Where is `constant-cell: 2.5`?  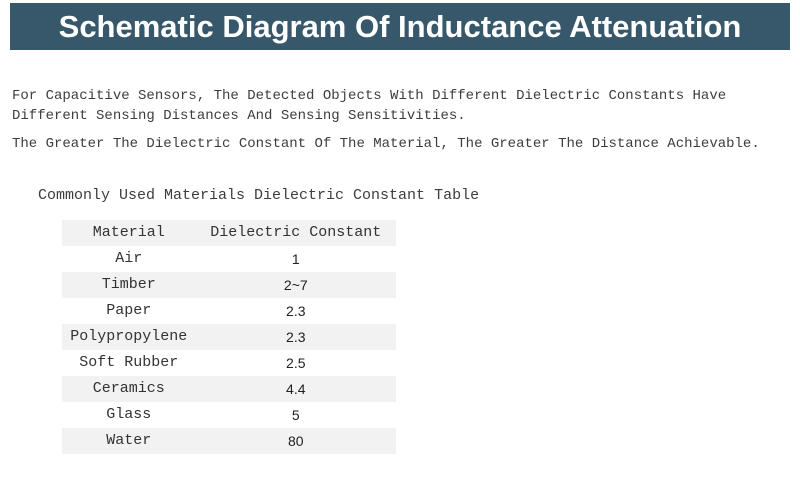 constant-cell: 2.5 is located at coordinates (296, 363).